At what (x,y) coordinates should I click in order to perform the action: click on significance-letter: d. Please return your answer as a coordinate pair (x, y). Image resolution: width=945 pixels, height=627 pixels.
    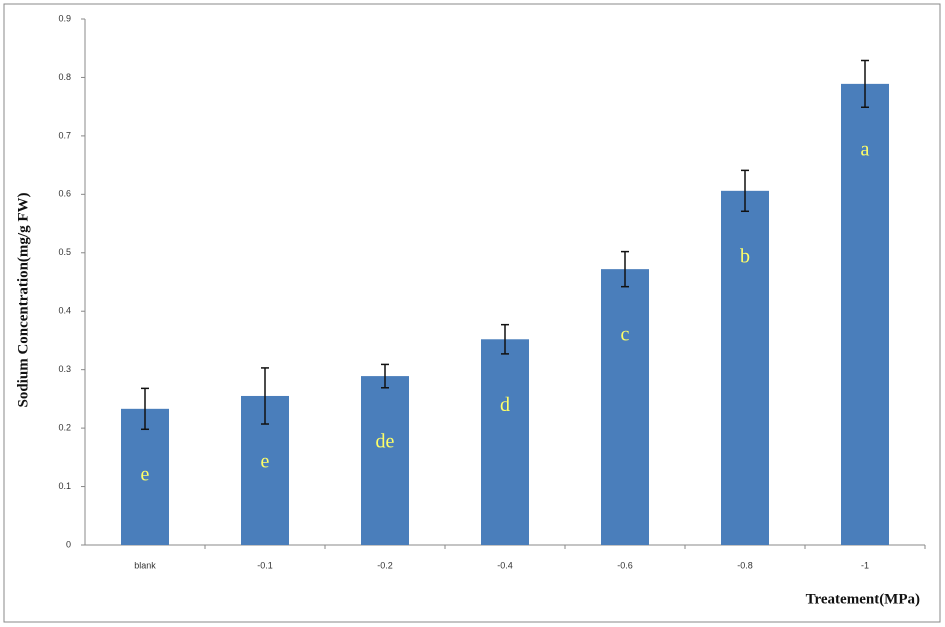
    Looking at the image, I should click on (505, 405).